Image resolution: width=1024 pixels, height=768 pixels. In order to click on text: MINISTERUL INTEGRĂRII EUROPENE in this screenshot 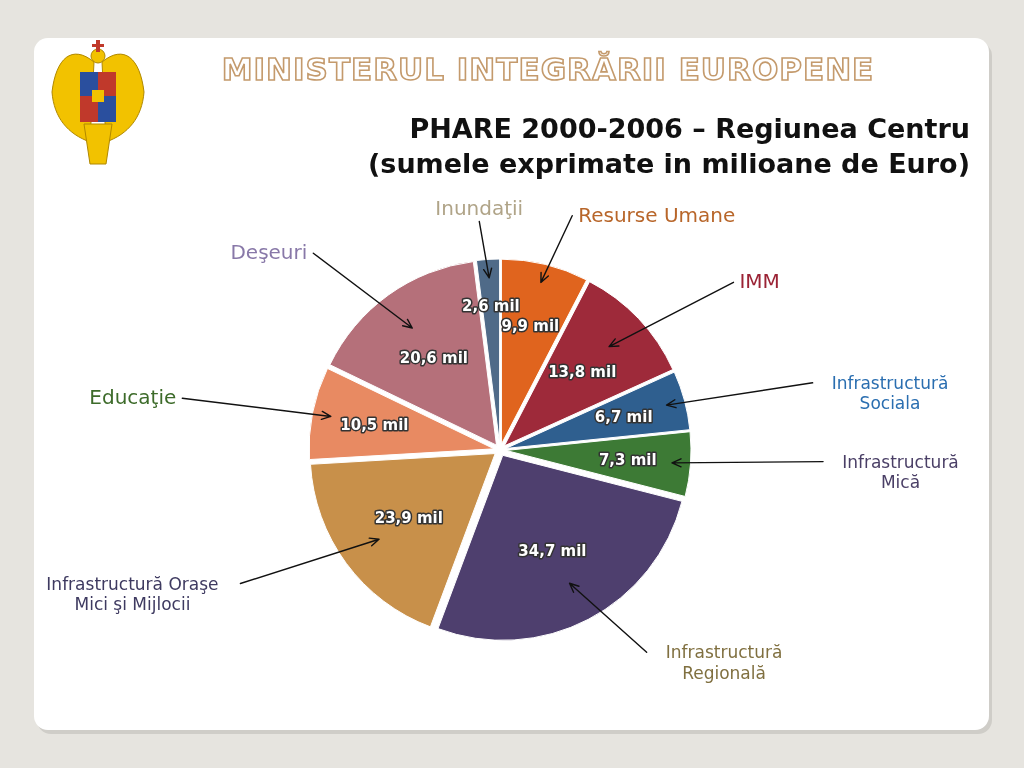, I will do `click(548, 69)`.